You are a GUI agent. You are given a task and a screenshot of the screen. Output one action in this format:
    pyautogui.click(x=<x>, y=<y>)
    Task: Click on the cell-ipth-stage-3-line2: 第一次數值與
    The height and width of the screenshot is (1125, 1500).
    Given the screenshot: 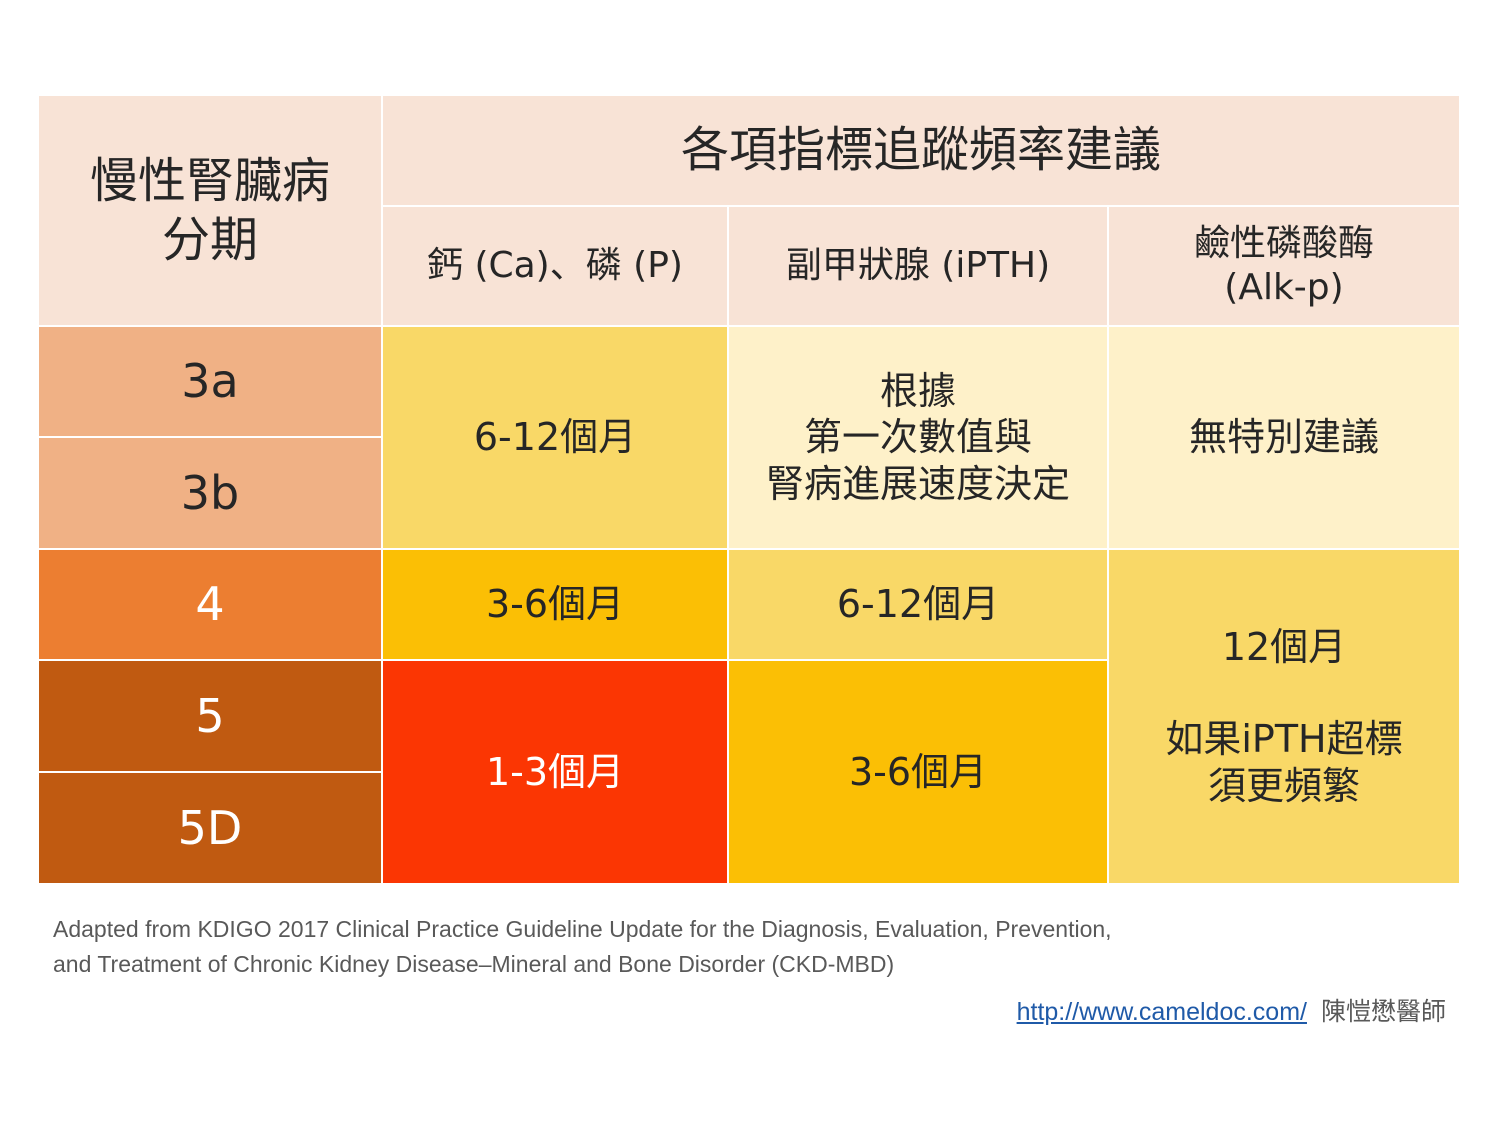 What is the action you would take?
    pyautogui.click(x=917, y=437)
    